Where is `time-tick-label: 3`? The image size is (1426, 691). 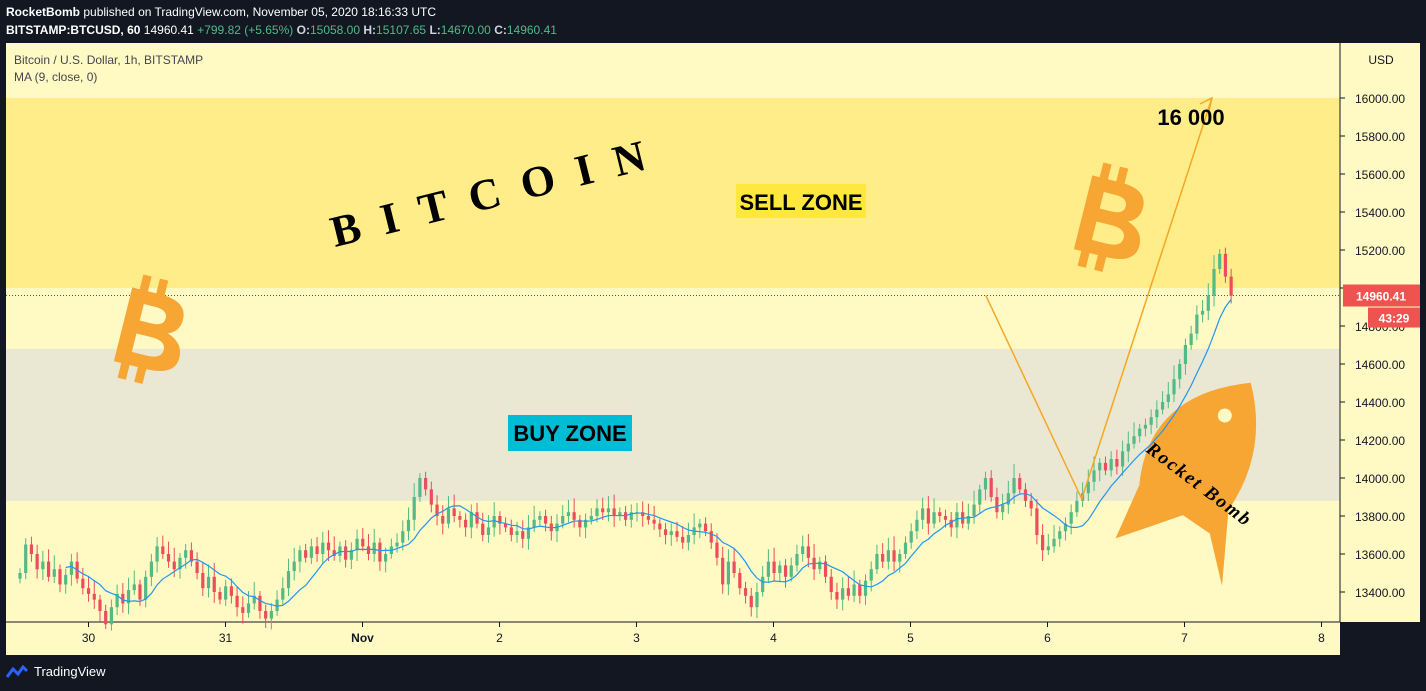
time-tick-label: 3 is located at coordinates (636, 638).